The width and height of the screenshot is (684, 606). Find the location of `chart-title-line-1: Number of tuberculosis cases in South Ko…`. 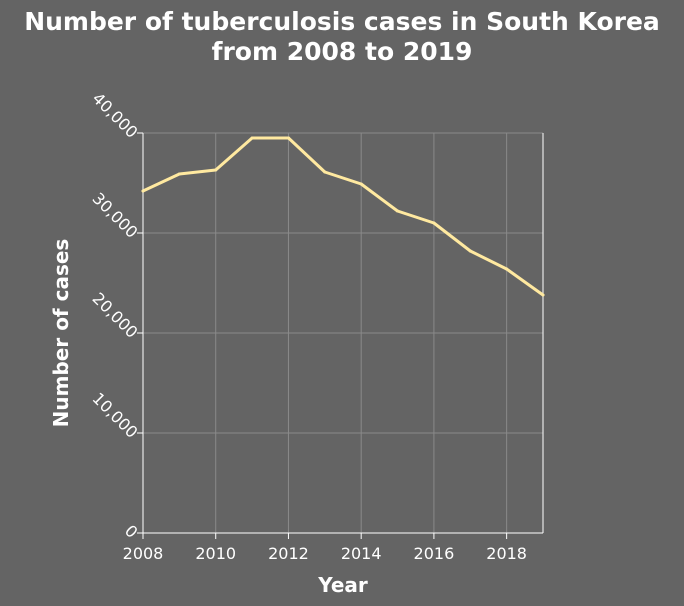

chart-title-line-1: Number of tuberculosis cases in South Ko… is located at coordinates (342, 21).